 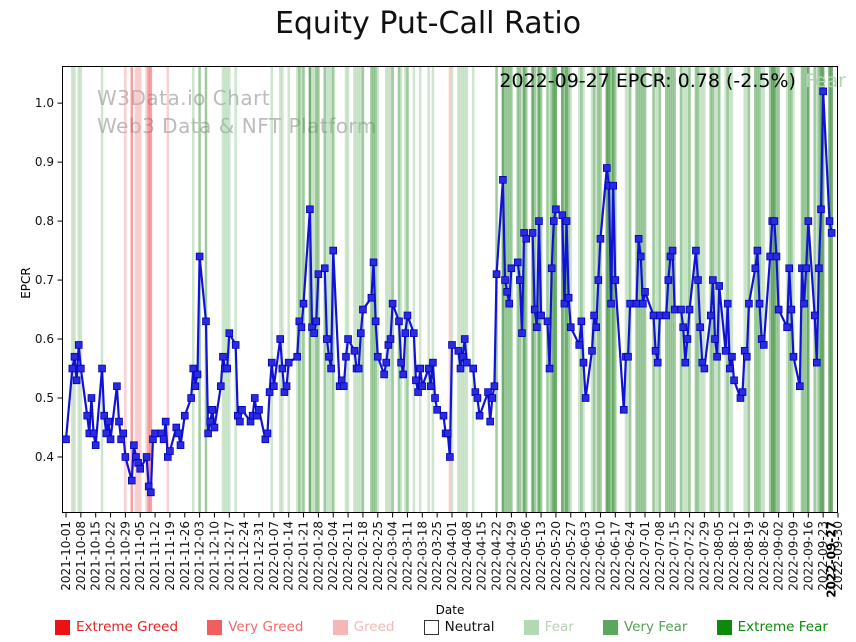 What do you see at coordinates (44, 280) in the screenshot?
I see `y-tick-label: 0.7` at bounding box center [44, 280].